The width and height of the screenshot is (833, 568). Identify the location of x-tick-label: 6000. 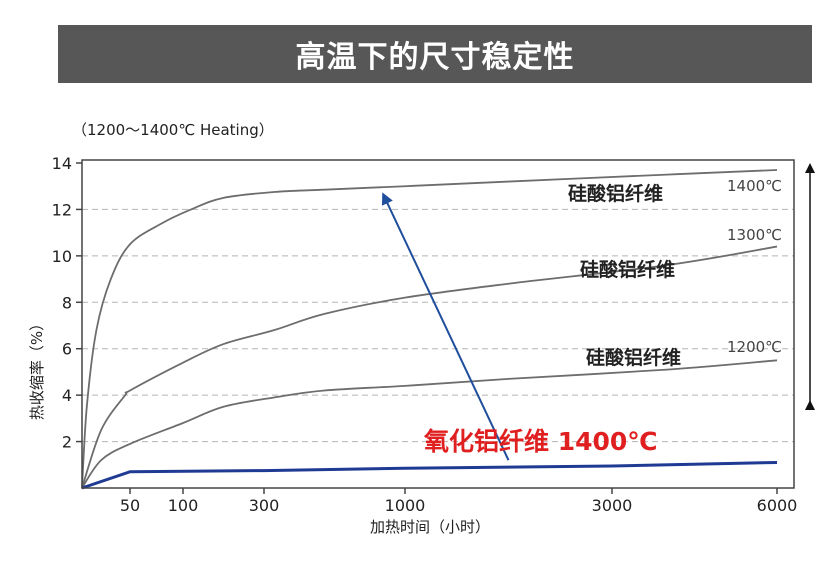
(777, 505).